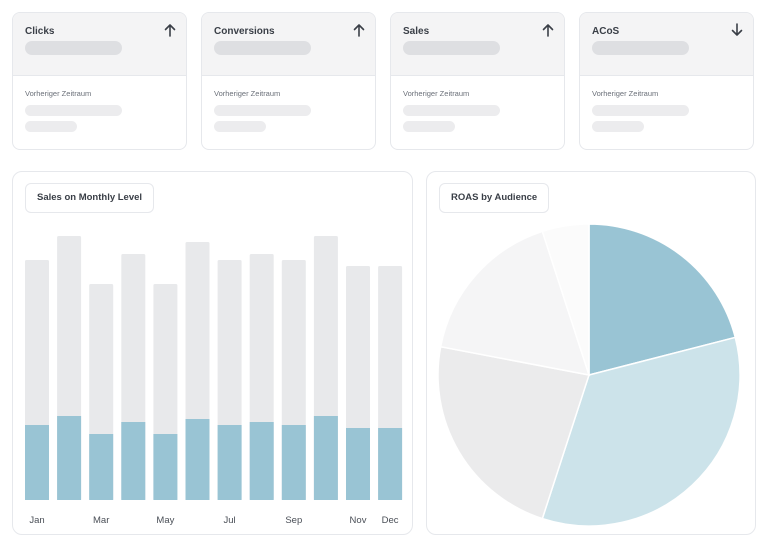 This screenshot has width=768, height=549. I want to click on bar-value-jun, so click(197, 459).